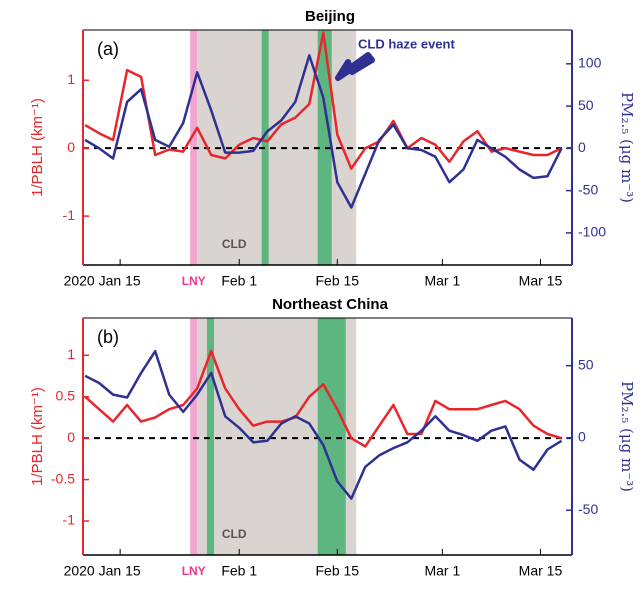 The image size is (644, 594). What do you see at coordinates (330, 304) in the screenshot?
I see `chart-title: Northeast China` at bounding box center [330, 304].